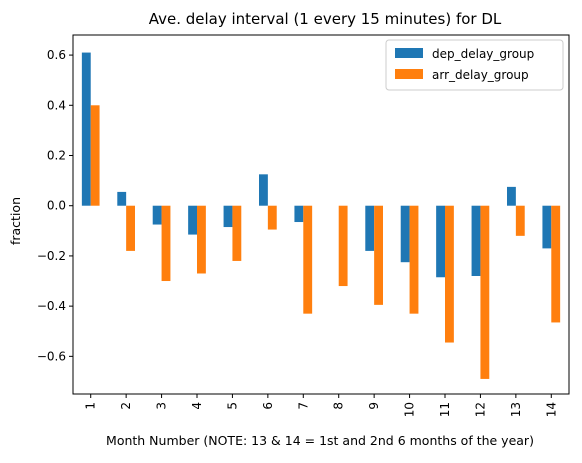  Describe the element at coordinates (232, 406) in the screenshot. I see `x-tick-label-5: 5` at that location.